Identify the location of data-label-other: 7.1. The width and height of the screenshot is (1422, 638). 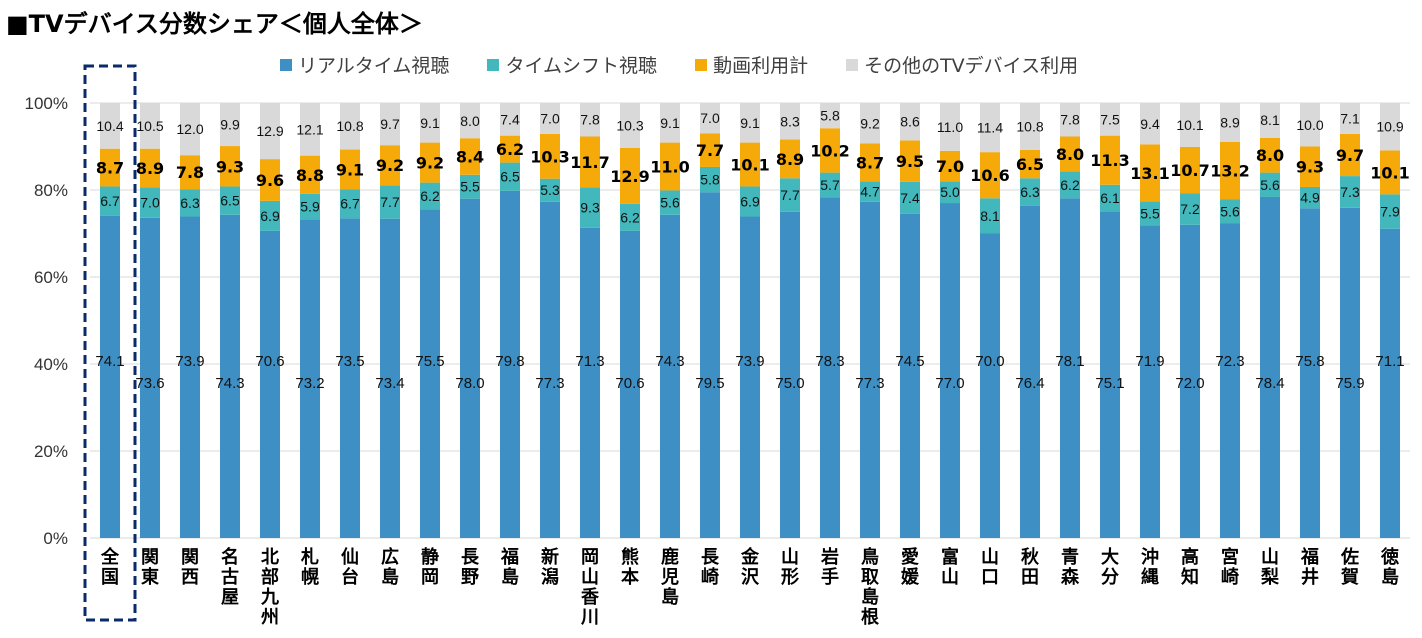
(1350, 118).